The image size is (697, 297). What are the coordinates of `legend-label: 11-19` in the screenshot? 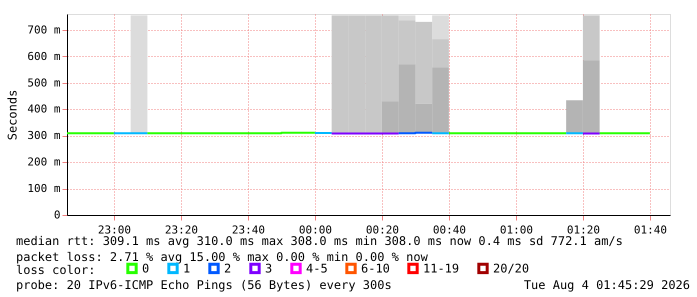 It's located at (441, 268).